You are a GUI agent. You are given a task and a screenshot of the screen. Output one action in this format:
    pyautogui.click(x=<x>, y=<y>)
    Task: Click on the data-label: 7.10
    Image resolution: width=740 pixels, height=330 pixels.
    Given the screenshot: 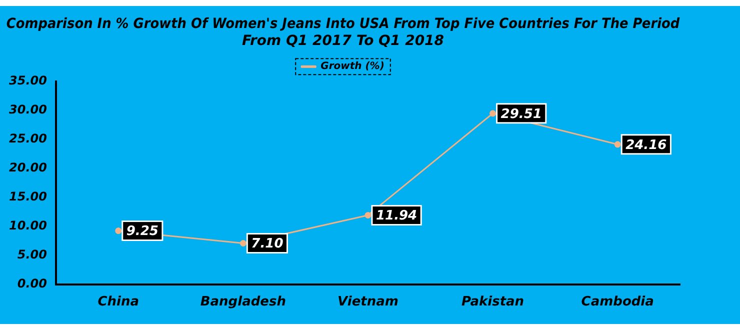 What is the action you would take?
    pyautogui.click(x=267, y=244)
    